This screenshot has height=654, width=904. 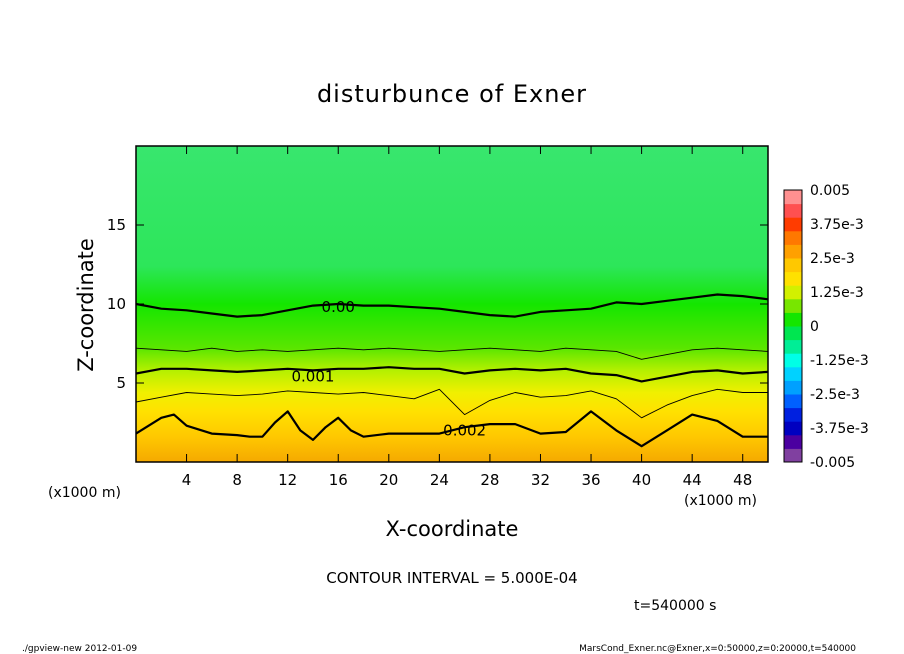 I want to click on y-unit-label: (x1000 m), so click(x=84, y=493).